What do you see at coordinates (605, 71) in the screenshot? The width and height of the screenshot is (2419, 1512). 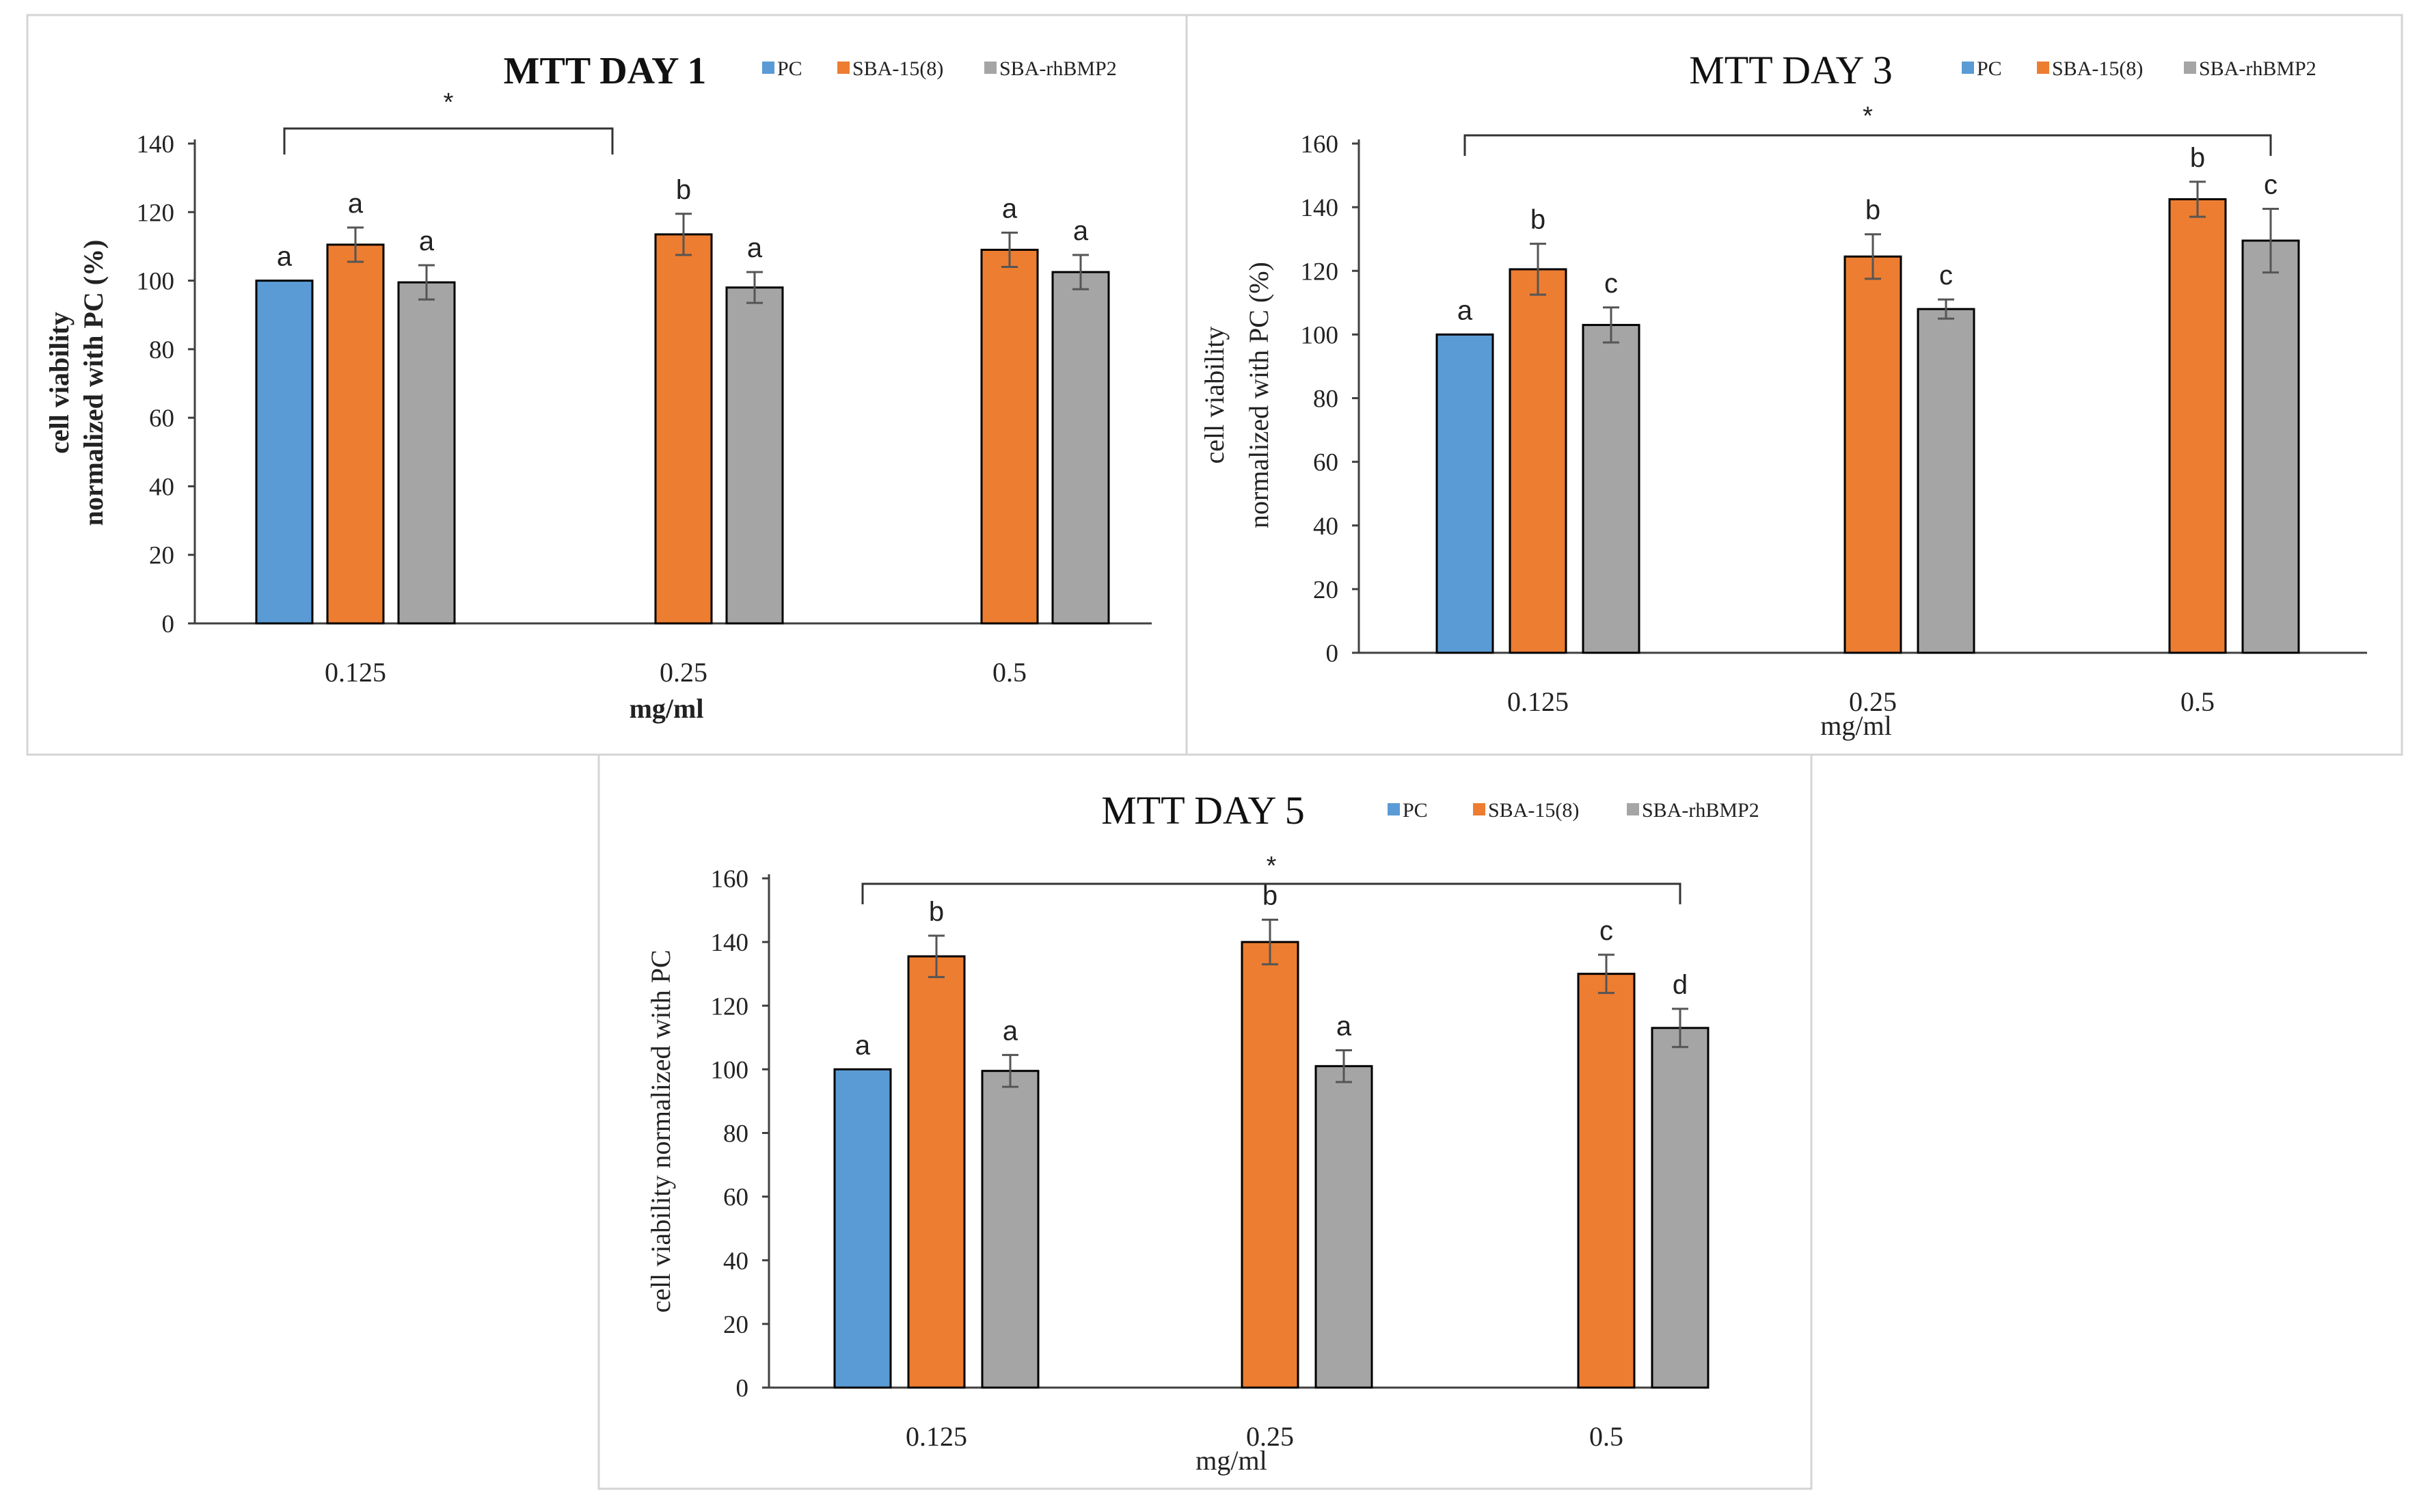 I see `chart-title: MTT DAY 1` at bounding box center [605, 71].